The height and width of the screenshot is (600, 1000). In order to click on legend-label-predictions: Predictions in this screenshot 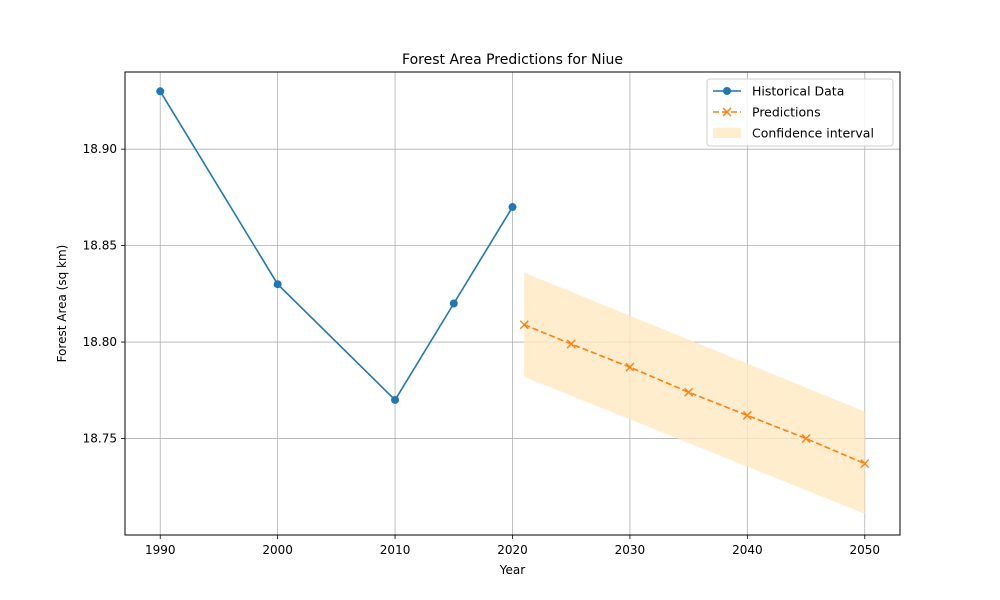, I will do `click(786, 112)`.